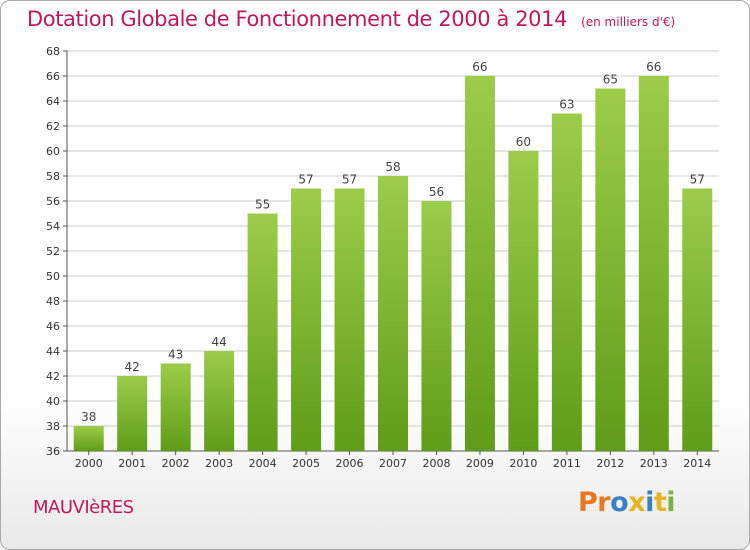  I want to click on x-tick-label: 2011, so click(567, 463).